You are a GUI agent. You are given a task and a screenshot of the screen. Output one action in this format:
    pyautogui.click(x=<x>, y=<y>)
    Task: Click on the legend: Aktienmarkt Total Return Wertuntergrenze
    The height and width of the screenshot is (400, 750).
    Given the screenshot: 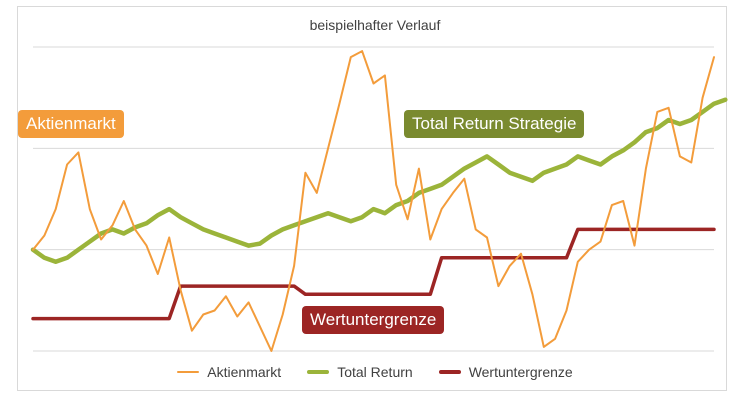 What is the action you would take?
    pyautogui.click(x=375, y=372)
    